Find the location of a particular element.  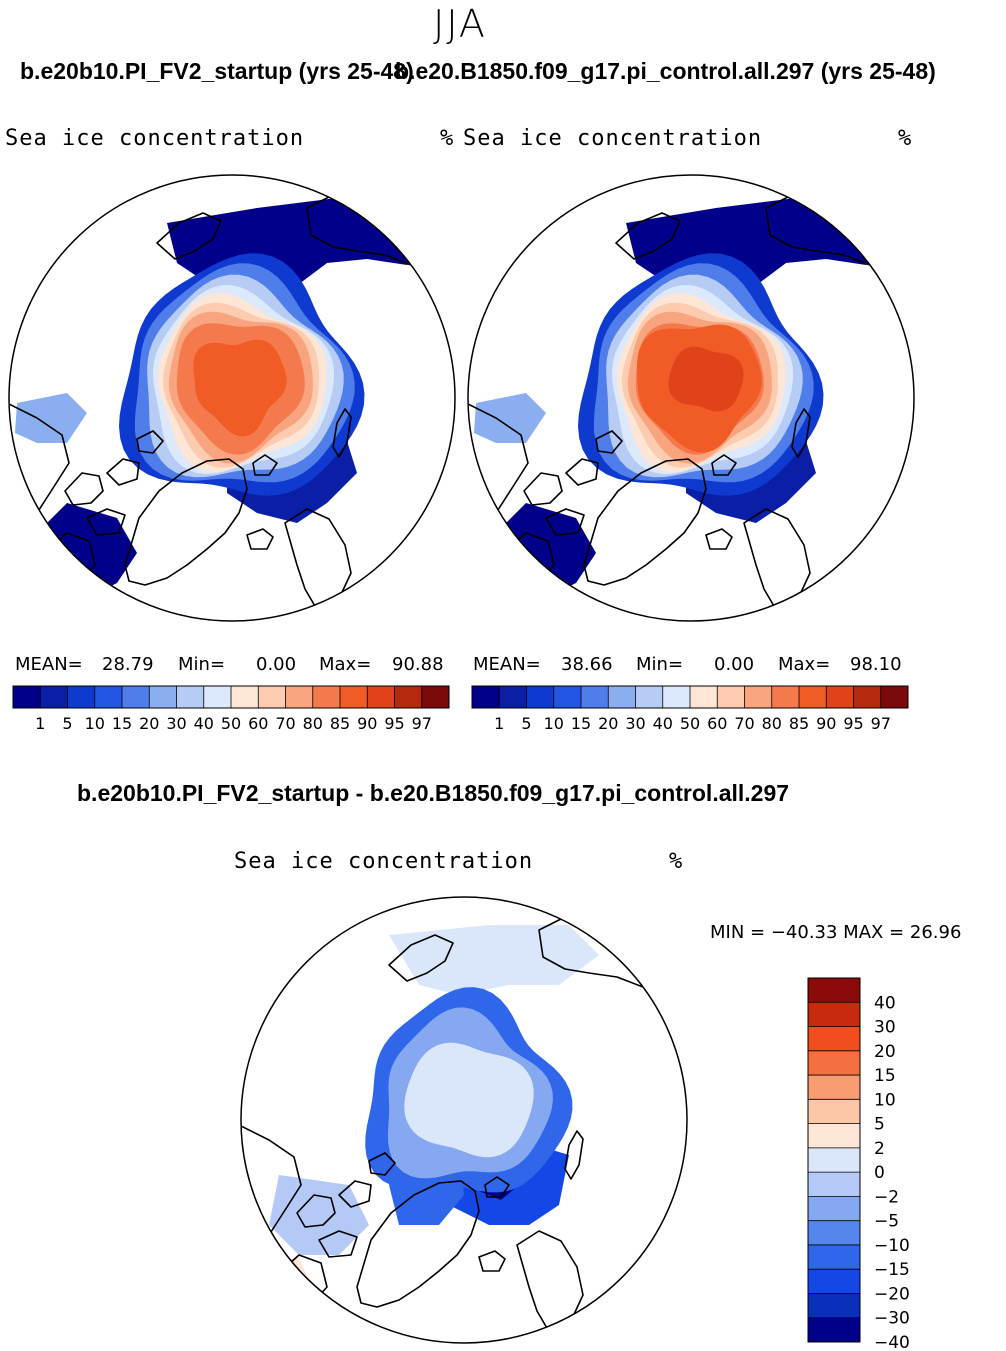

left-max-label: Max= is located at coordinates (345, 664).